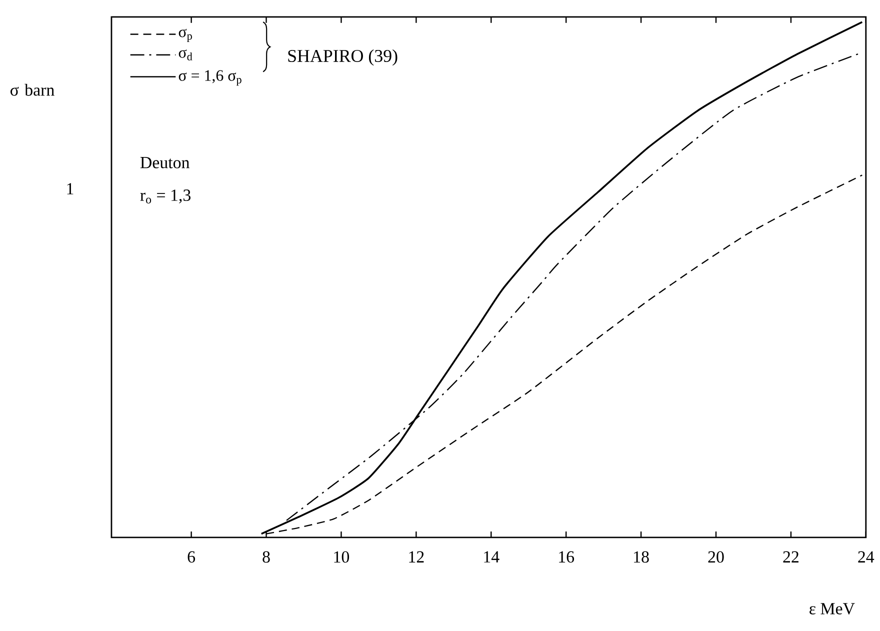 The height and width of the screenshot is (631, 880). What do you see at coordinates (70, 188) in the screenshot?
I see `text: 1` at bounding box center [70, 188].